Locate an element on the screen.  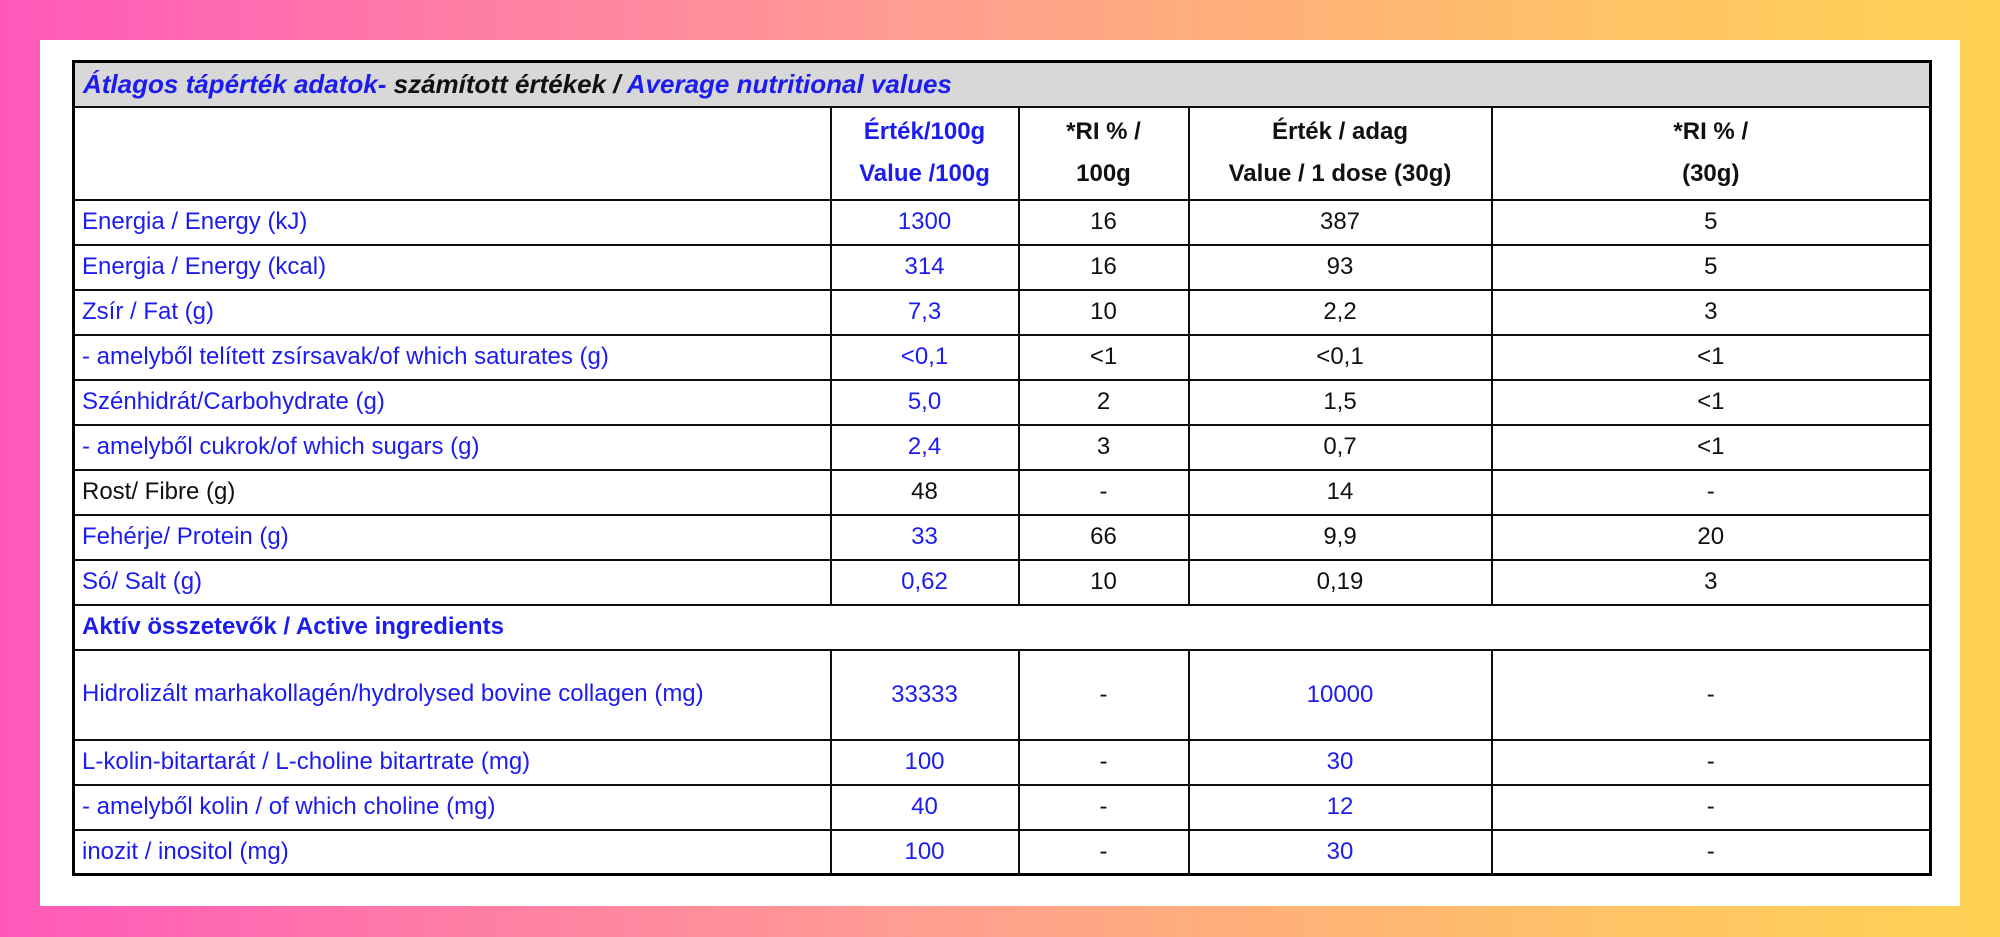
section-header-label: Aktív összetevők / Active ingredients is located at coordinates (1002, 627).